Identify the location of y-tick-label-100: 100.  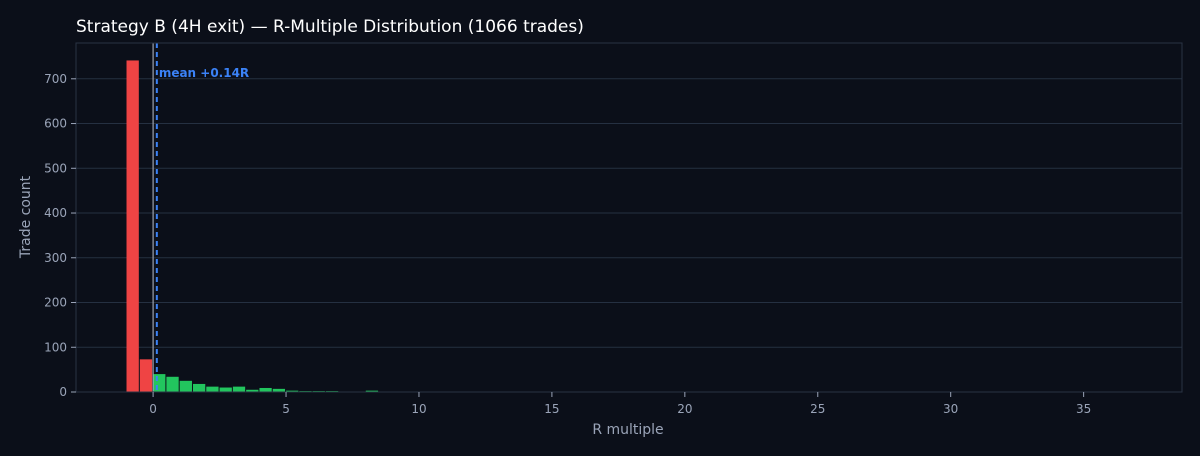
(55, 347).